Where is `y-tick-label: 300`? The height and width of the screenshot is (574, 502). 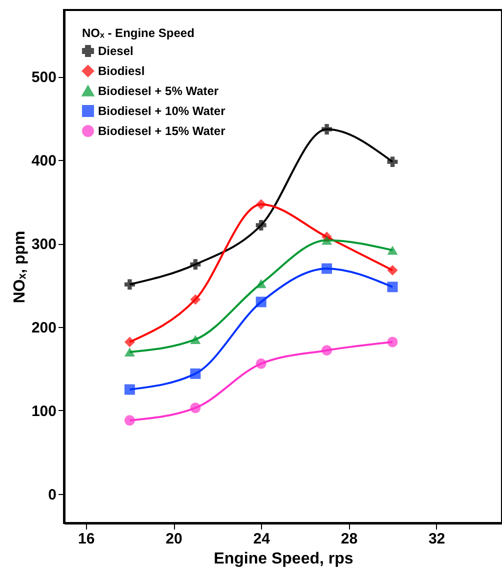
y-tick-label: 300 is located at coordinates (43, 245).